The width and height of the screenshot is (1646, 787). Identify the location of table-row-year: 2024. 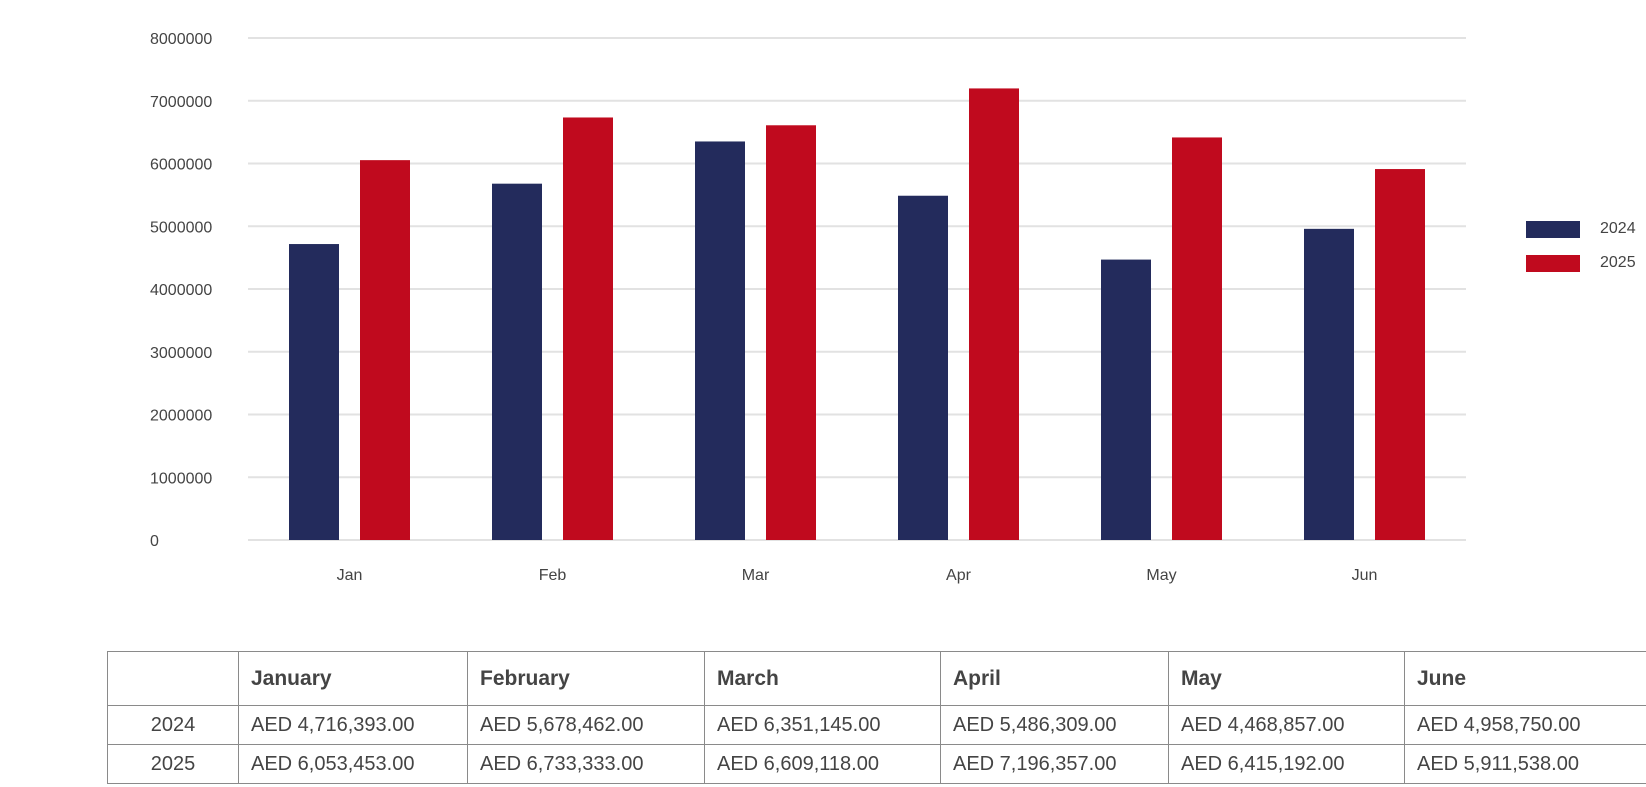
(173, 725).